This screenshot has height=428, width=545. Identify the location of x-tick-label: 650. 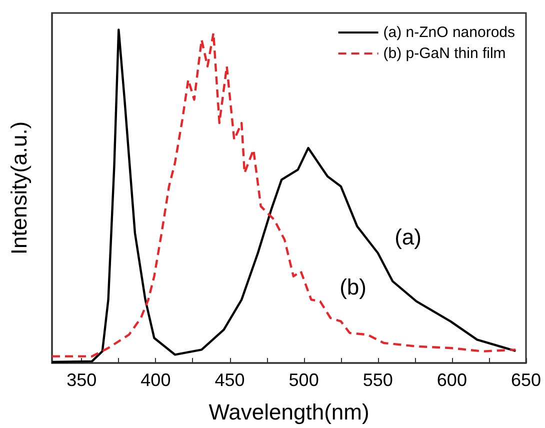
(526, 380).